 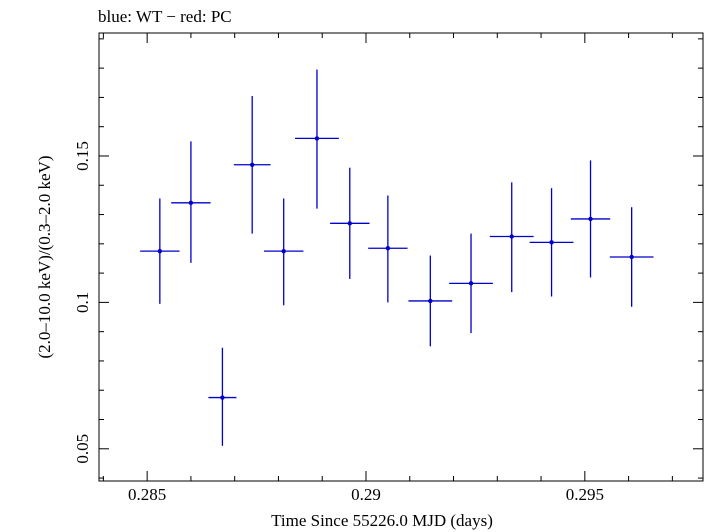 I want to click on x-tick-label: 0.285, so click(x=147, y=494).